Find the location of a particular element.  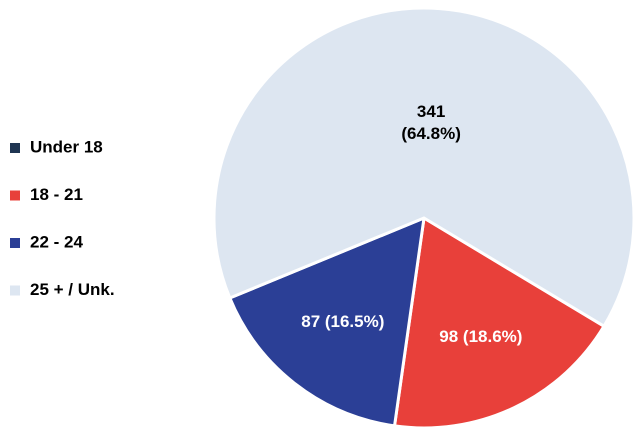

data-label-line: (64.8%) is located at coordinates (431, 133).